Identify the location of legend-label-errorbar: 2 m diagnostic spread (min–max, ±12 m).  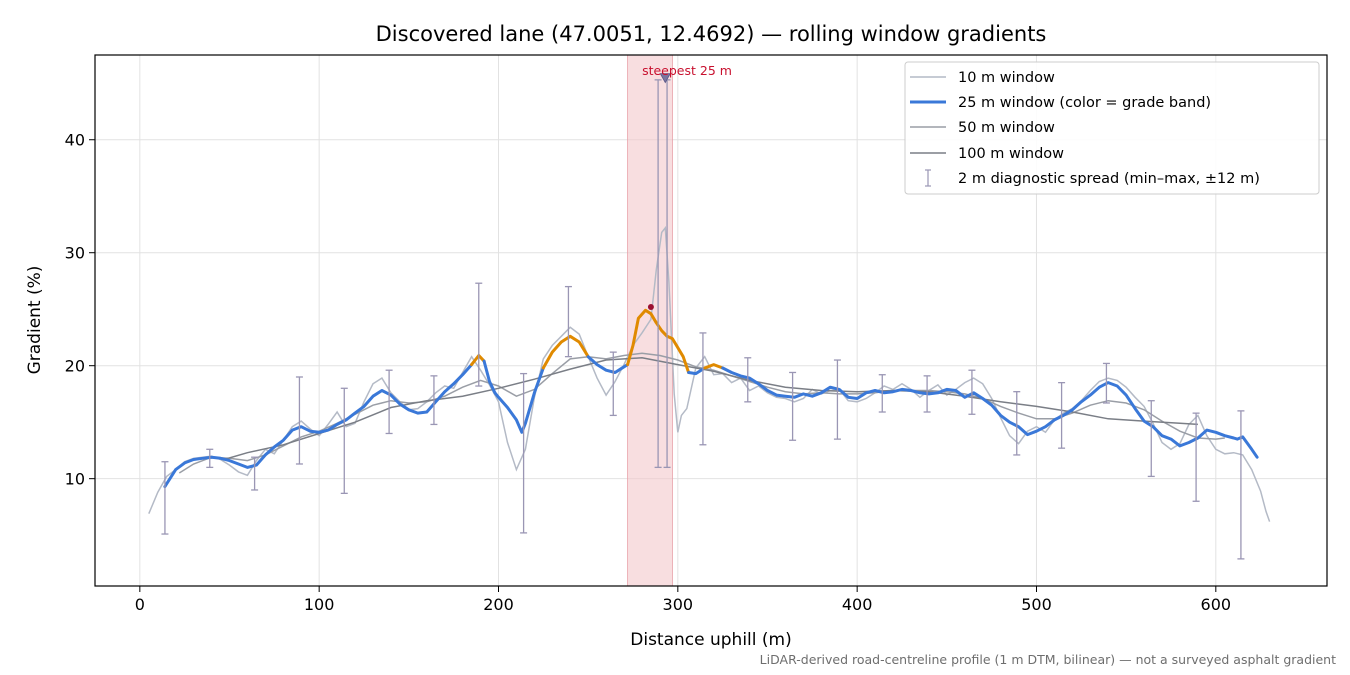
(1109, 179).